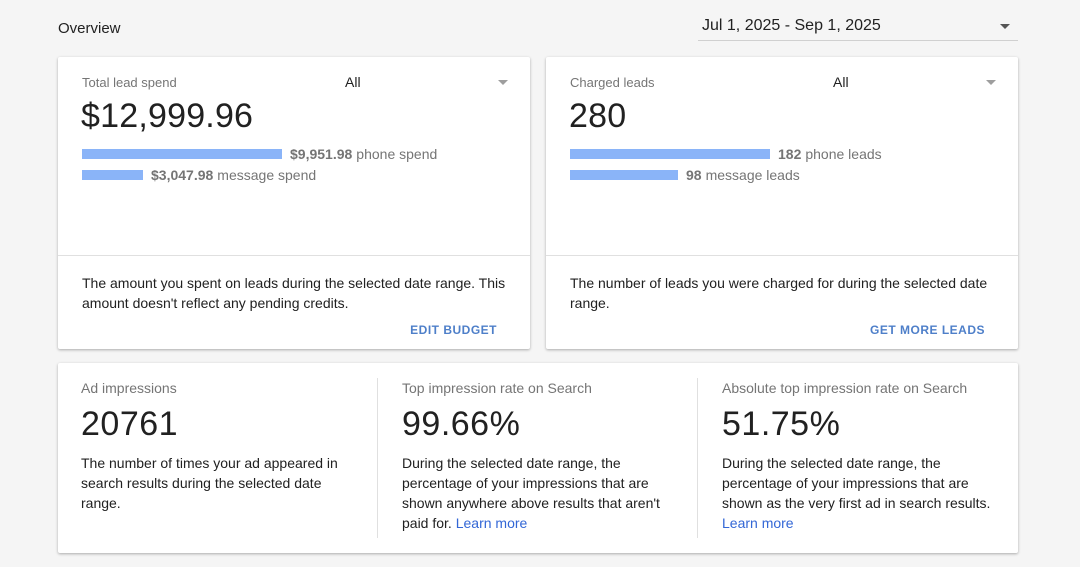 The height and width of the screenshot is (567, 1080). I want to click on phone-leads-row: 182 phone leads, so click(726, 154).